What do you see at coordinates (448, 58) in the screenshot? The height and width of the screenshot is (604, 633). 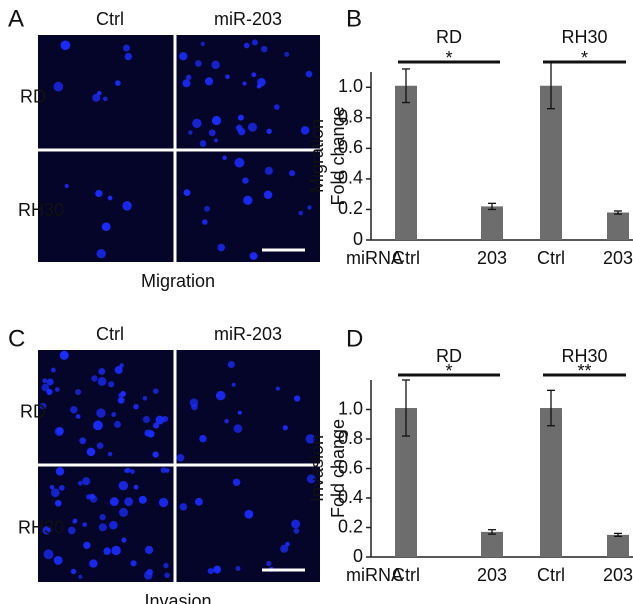 I see `significance-mark: *` at bounding box center [448, 58].